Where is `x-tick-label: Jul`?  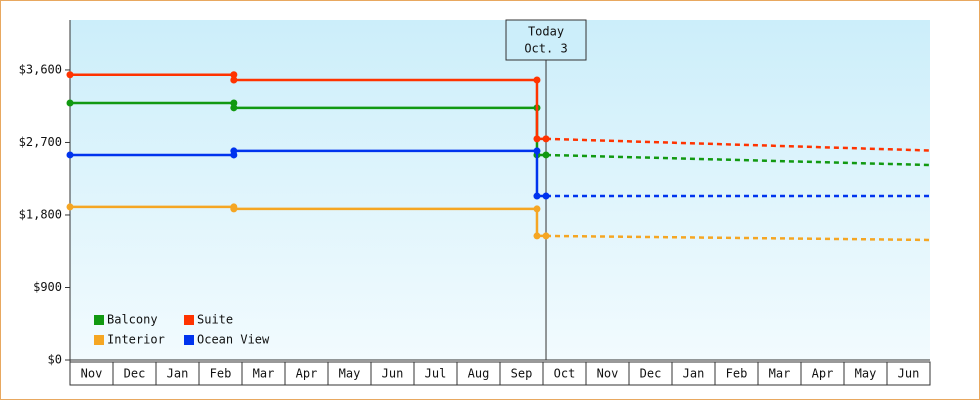
x-tick-label: Jul is located at coordinates (436, 374).